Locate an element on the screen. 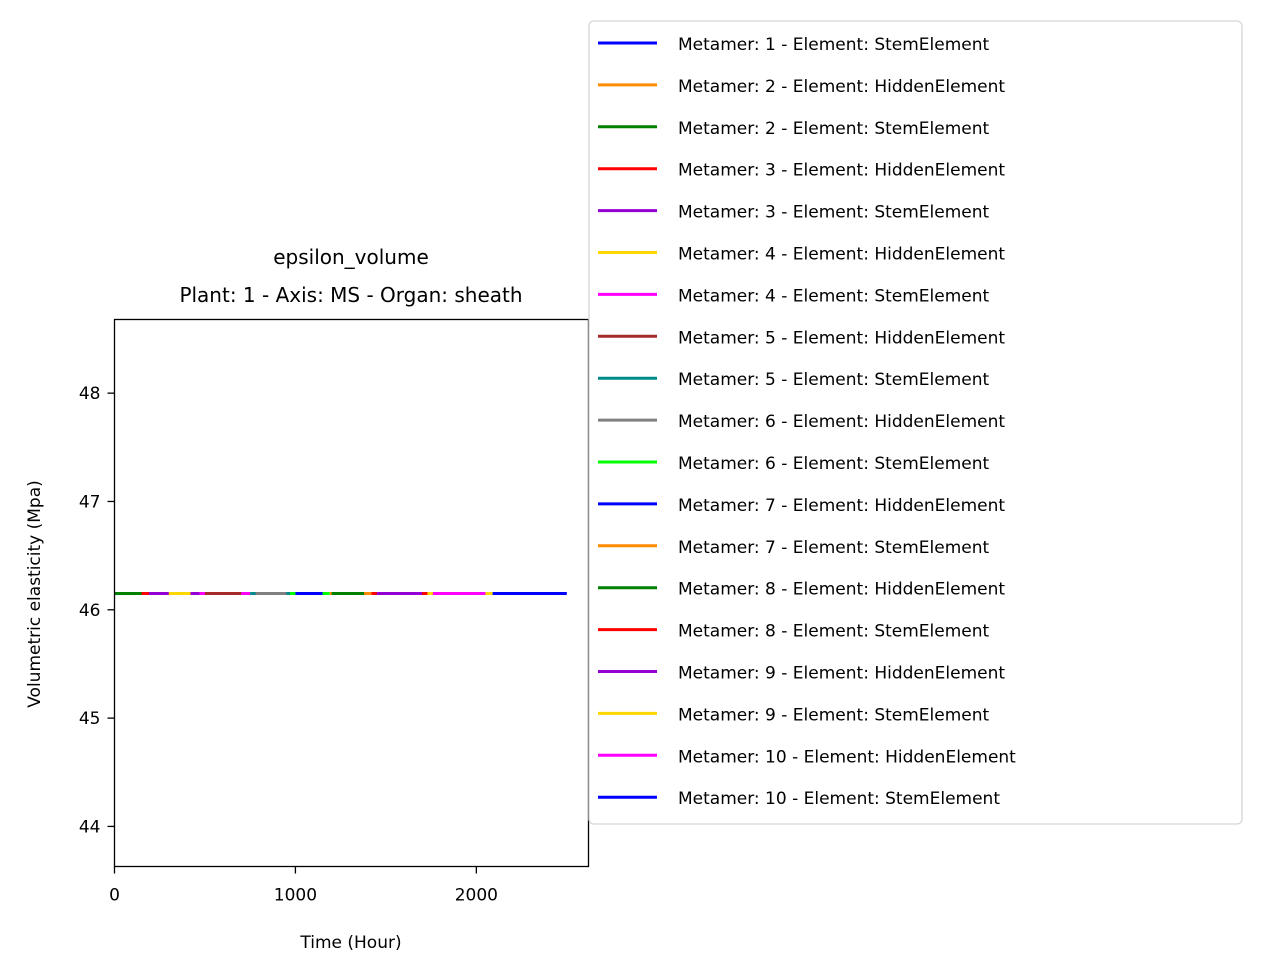  legend-label: Metamer: 4 - Element: HiddenElement is located at coordinates (841, 255).